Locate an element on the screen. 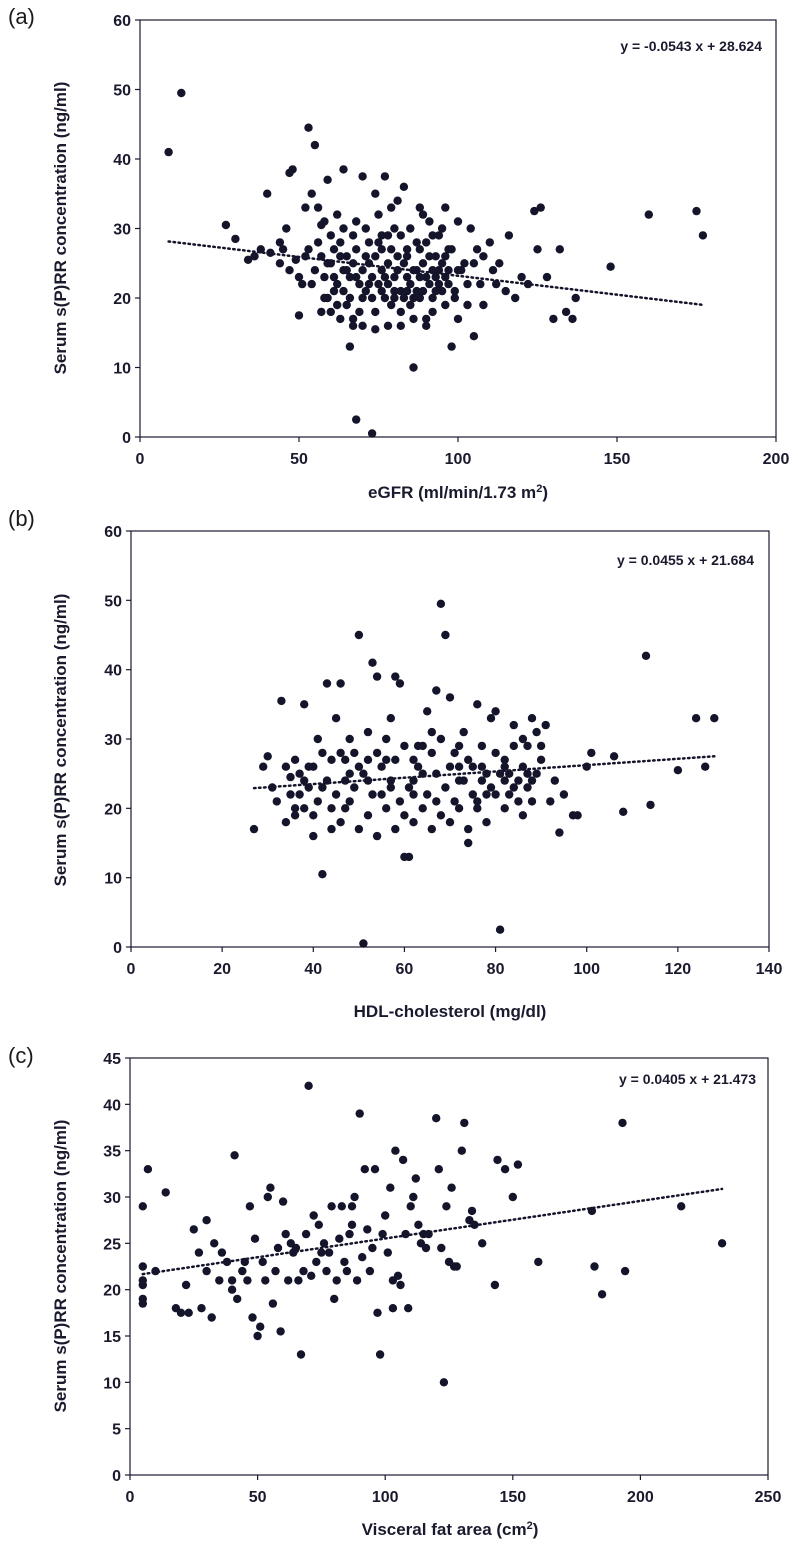  panel-b-x-ticks: 0 20 40 60 80 100 120 140 is located at coordinates (454, 962).